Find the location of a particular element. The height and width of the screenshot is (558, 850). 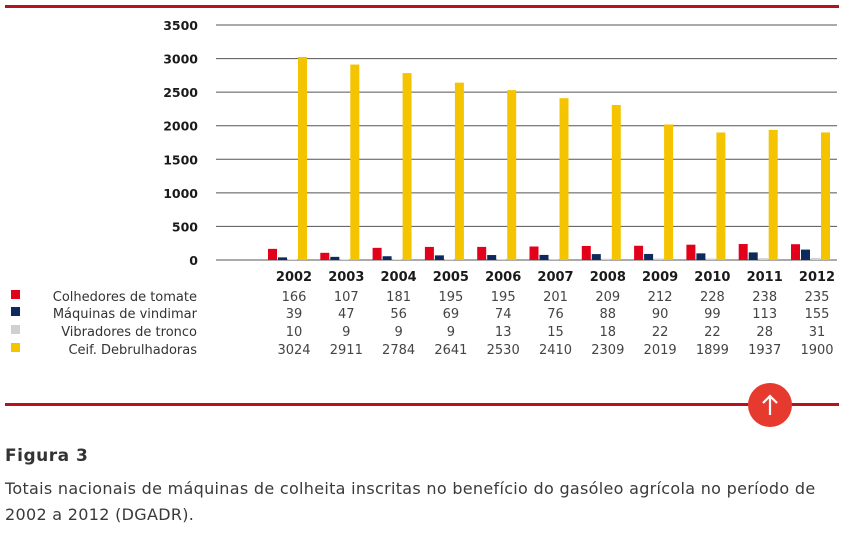

x-tick-label: 2003 is located at coordinates (346, 277).